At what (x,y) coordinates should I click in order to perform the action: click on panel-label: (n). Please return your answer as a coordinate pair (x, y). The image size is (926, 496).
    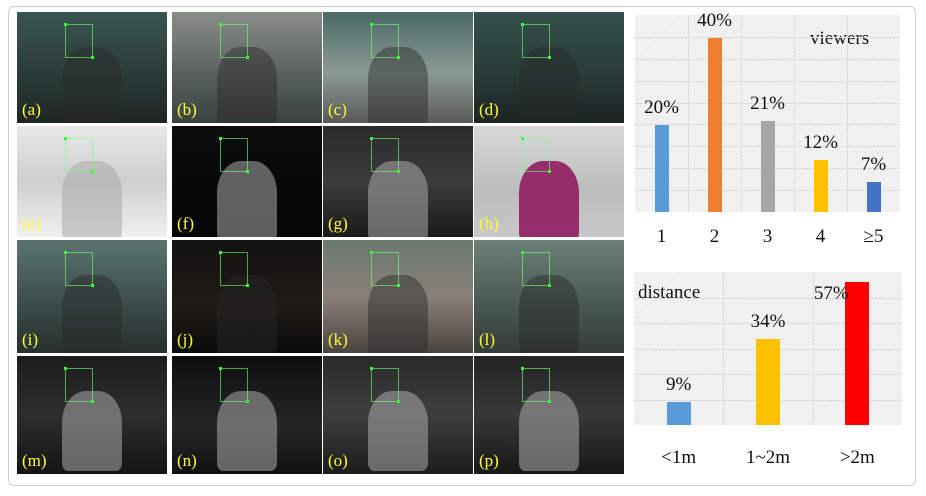
    Looking at the image, I should click on (187, 460).